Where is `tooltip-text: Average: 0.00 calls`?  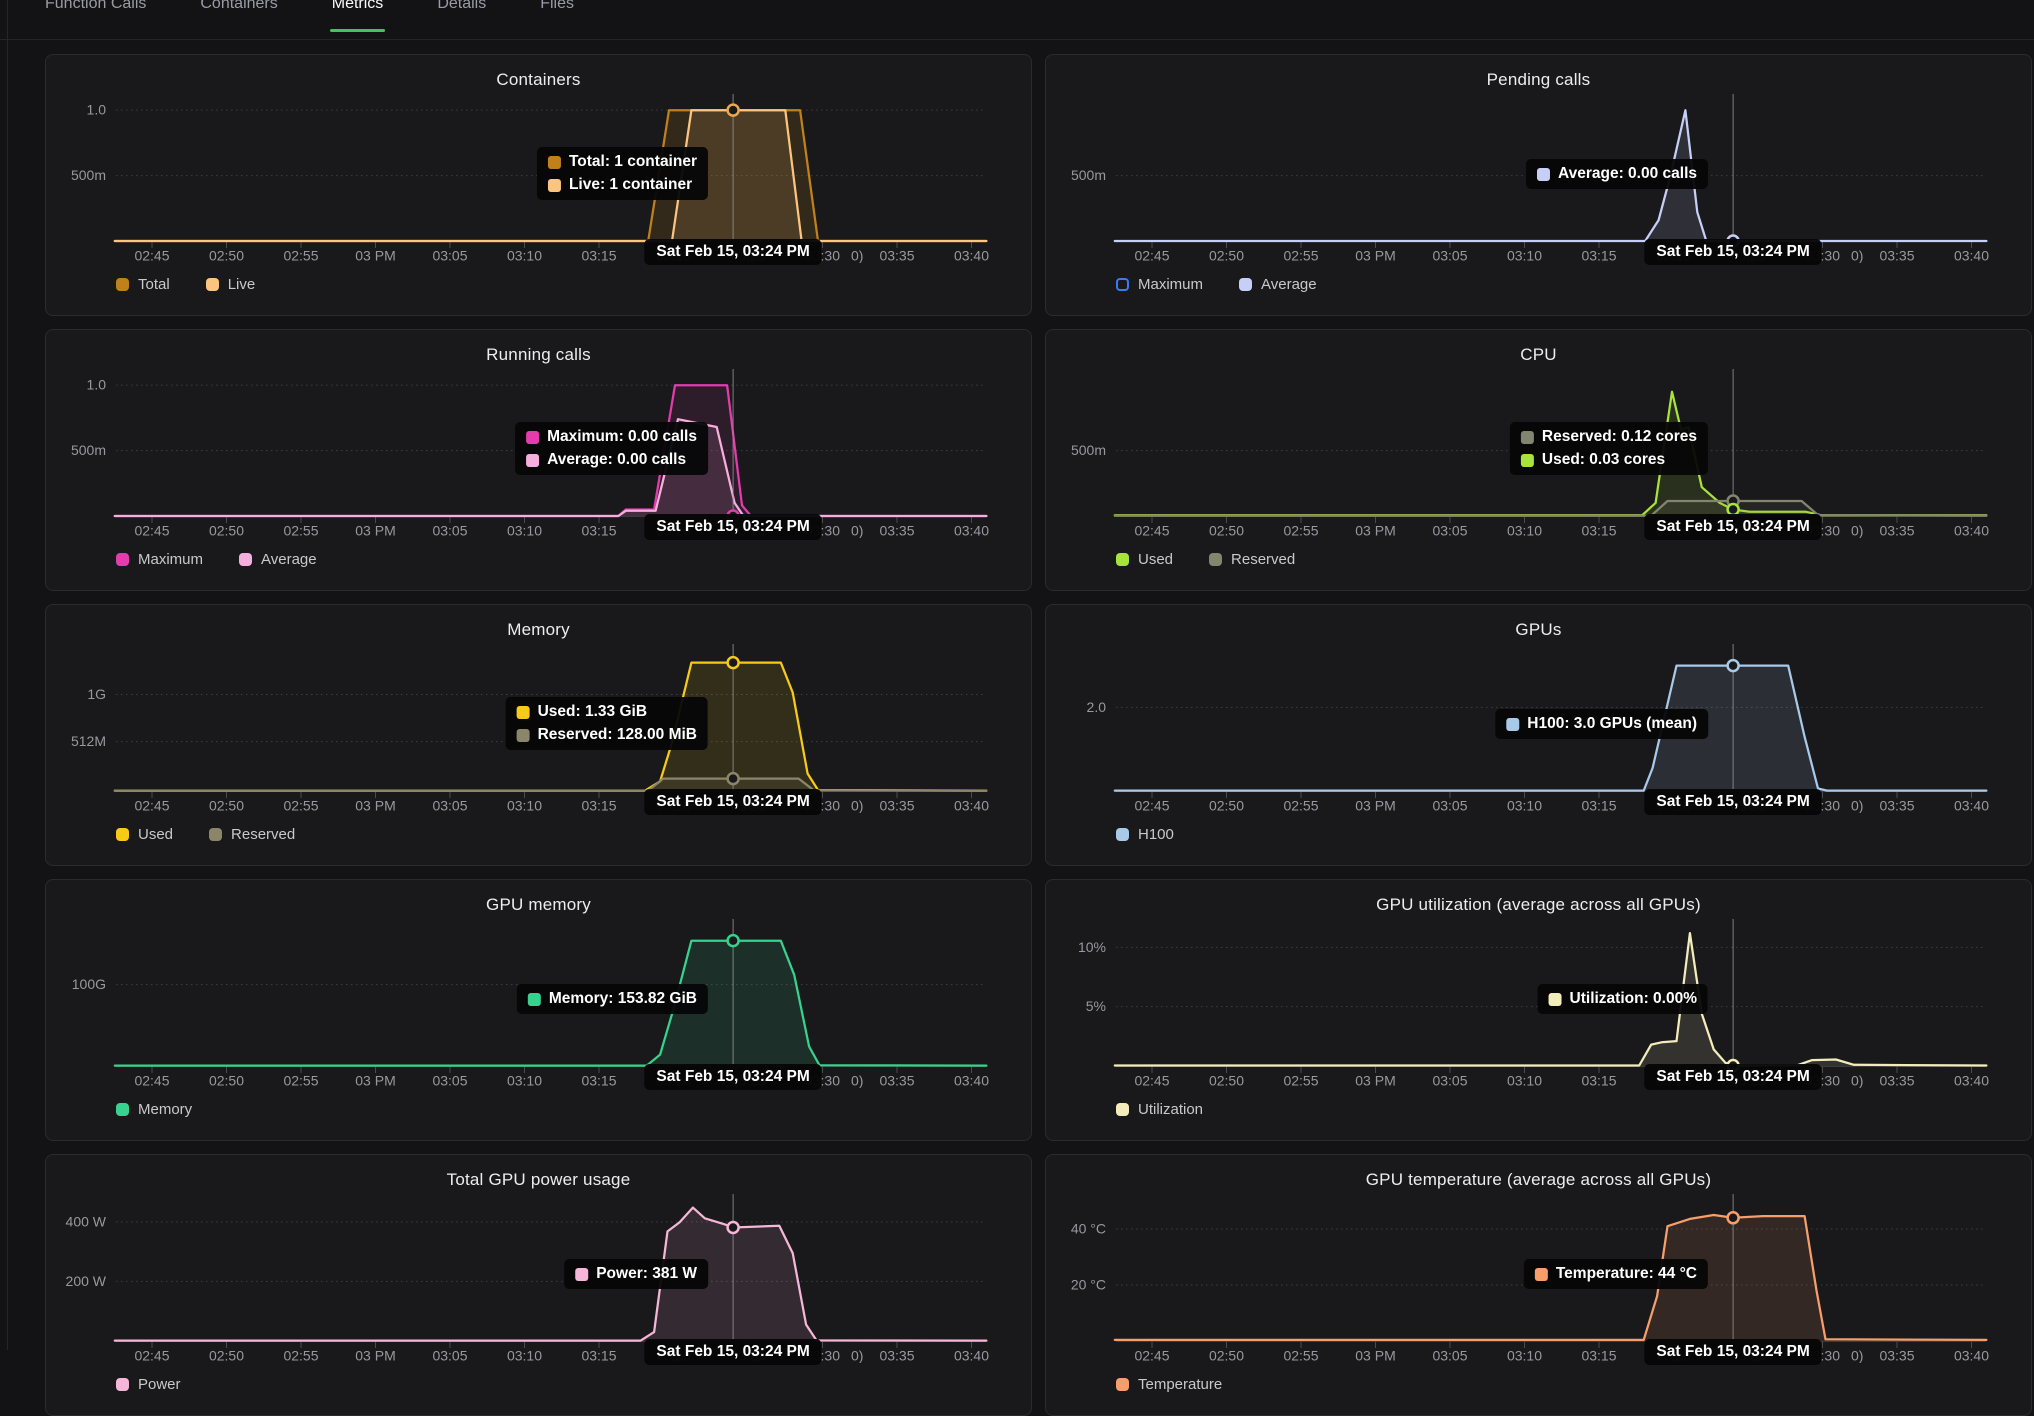 tooltip-text: Average: 0.00 calls is located at coordinates (1627, 173).